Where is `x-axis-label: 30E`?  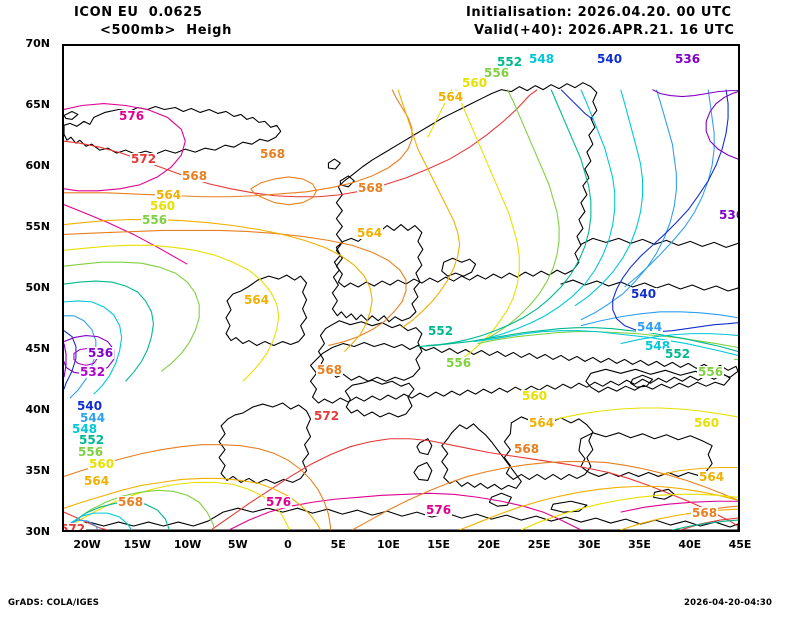
x-axis-label: 30E is located at coordinates (589, 544).